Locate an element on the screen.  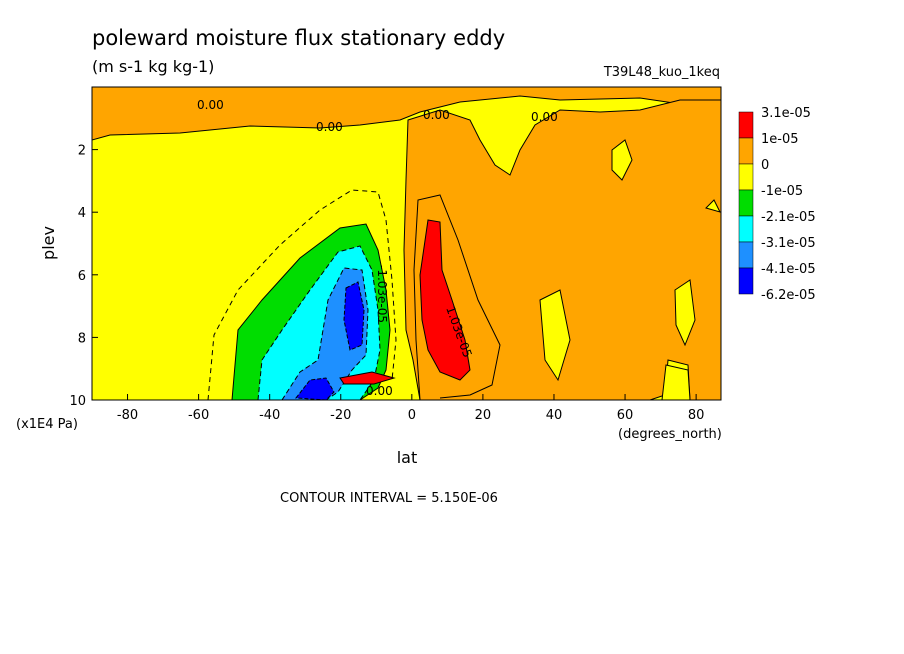
chart-units: (m s-1 kg kg-1) is located at coordinates (153, 66).